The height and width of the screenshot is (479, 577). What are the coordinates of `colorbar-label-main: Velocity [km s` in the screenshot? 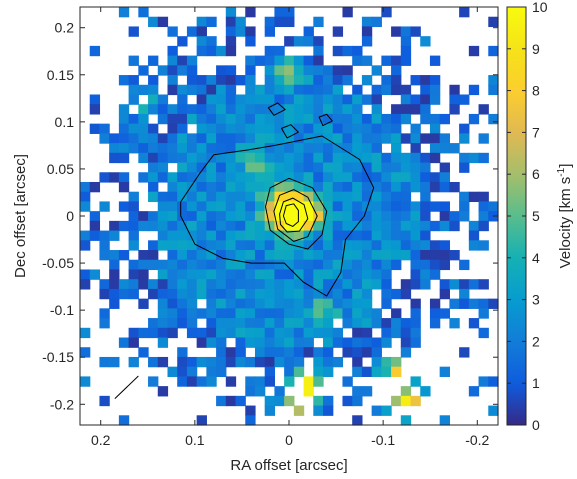 It's located at (565, 223).